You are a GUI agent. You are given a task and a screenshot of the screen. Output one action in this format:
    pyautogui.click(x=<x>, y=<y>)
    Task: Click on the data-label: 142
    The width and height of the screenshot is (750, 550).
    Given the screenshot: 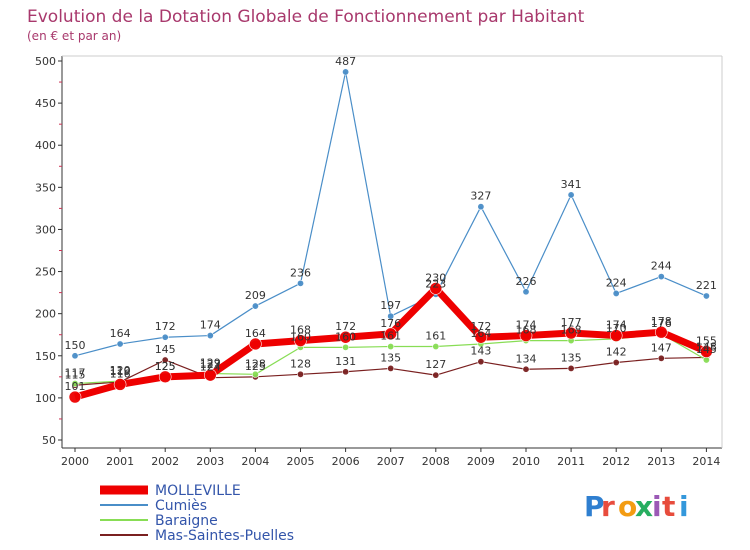 What is the action you would take?
    pyautogui.click(x=616, y=352)
    